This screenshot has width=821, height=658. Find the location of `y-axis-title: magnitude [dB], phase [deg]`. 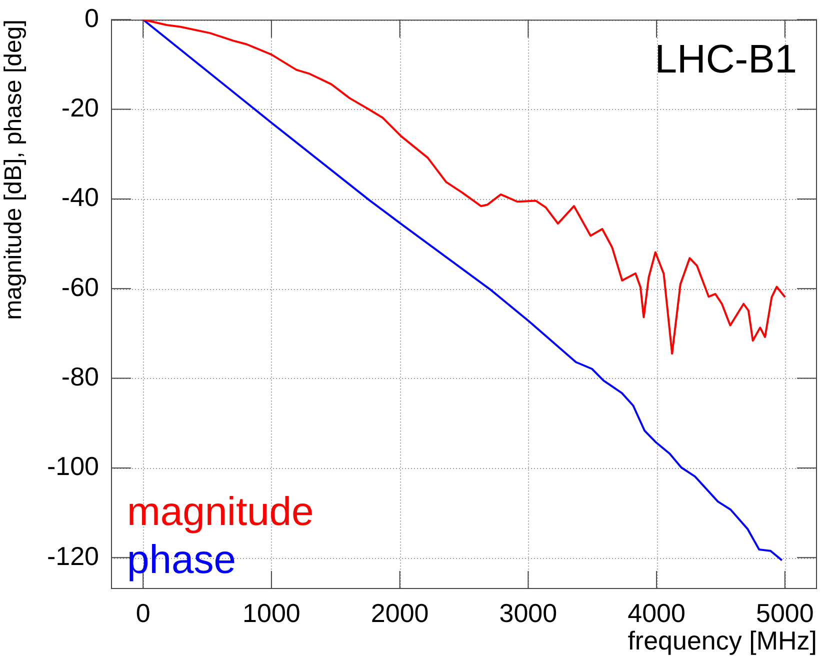

y-axis-title: magnitude [dB], phase [deg] is located at coordinates (14, 170).